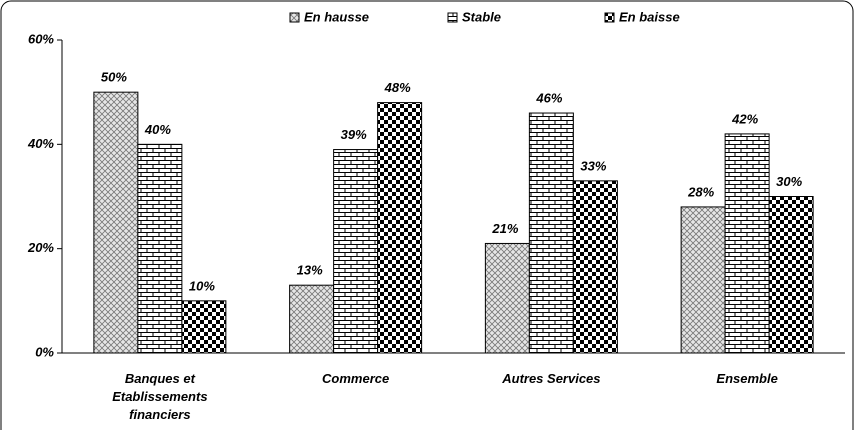  Describe the element at coordinates (744, 118) in the screenshot. I see `data-label: 42%` at that location.